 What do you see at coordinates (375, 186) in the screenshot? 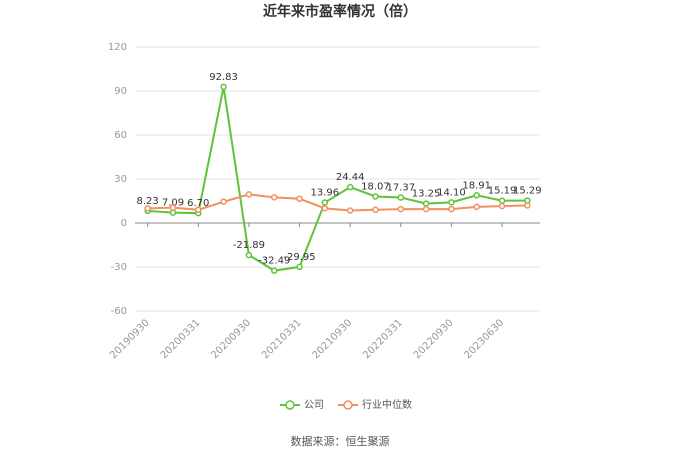
I see `data-label: 18.07` at bounding box center [375, 186].